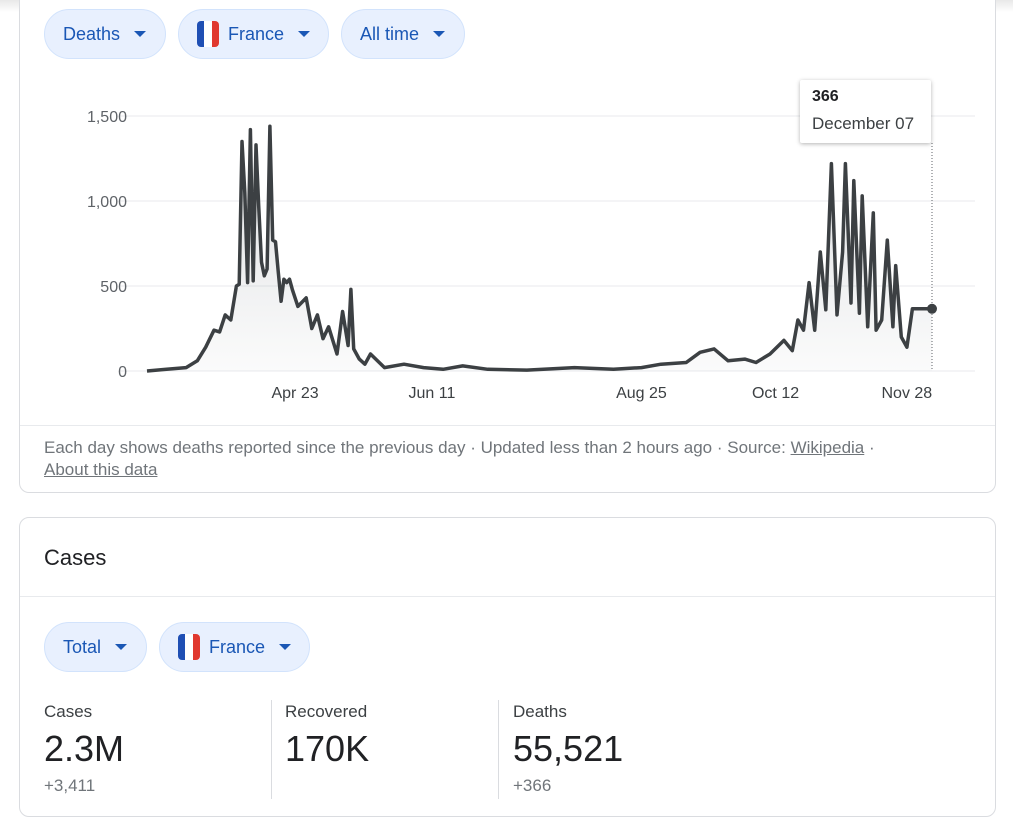 The height and width of the screenshot is (817, 1013). What do you see at coordinates (775, 393) in the screenshot?
I see `x-tick-label: Oct 12` at bounding box center [775, 393].